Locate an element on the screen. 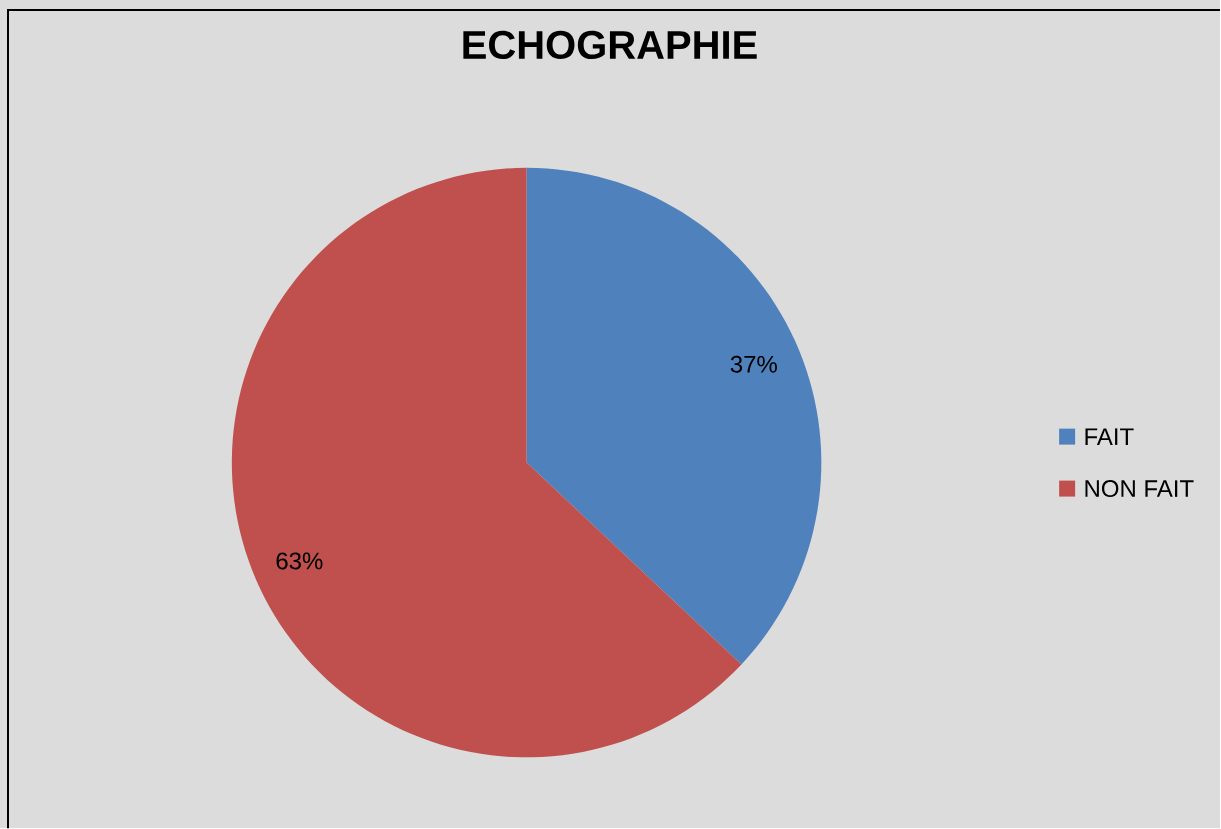 Image resolution: width=1221 pixels, height=829 pixels. legend-label: NON FAIT is located at coordinates (1139, 488).